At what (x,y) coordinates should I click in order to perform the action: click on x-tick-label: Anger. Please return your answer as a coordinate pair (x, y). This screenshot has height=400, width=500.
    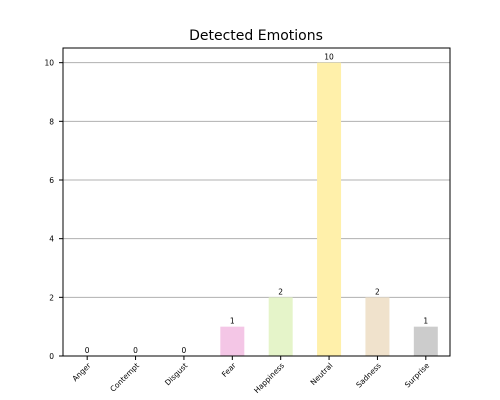
    Looking at the image, I should click on (81, 371).